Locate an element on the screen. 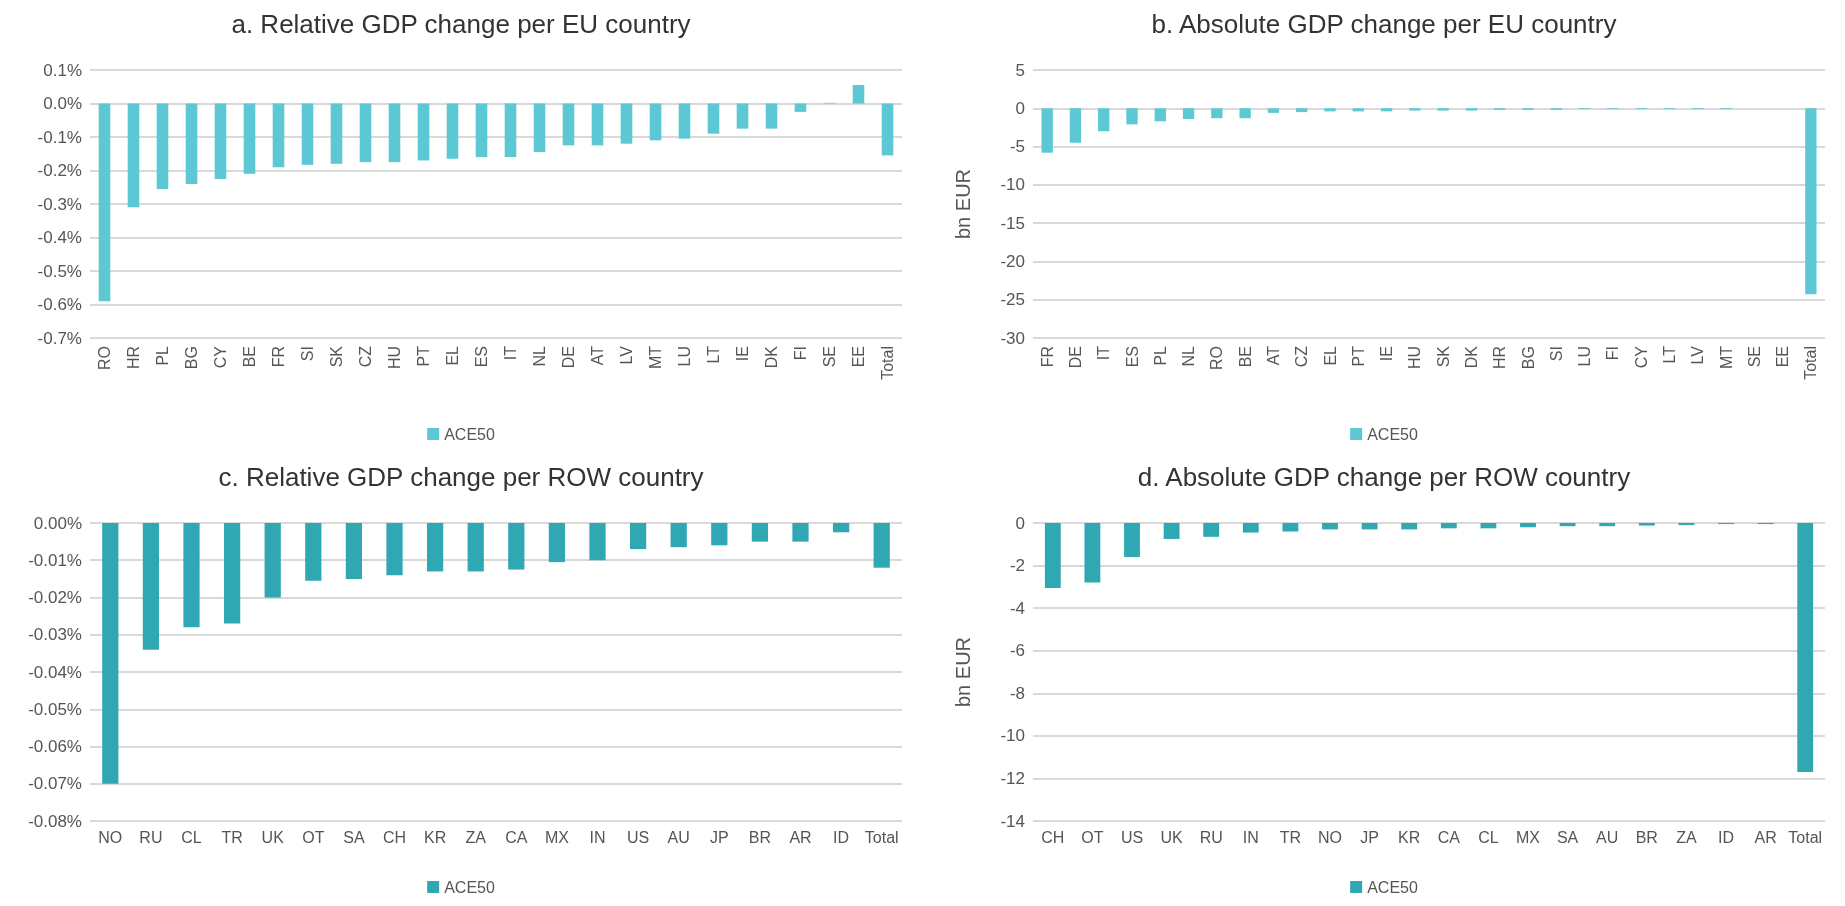 The width and height of the screenshot is (1845, 906). x-tick-label: RO is located at coordinates (1217, 358).